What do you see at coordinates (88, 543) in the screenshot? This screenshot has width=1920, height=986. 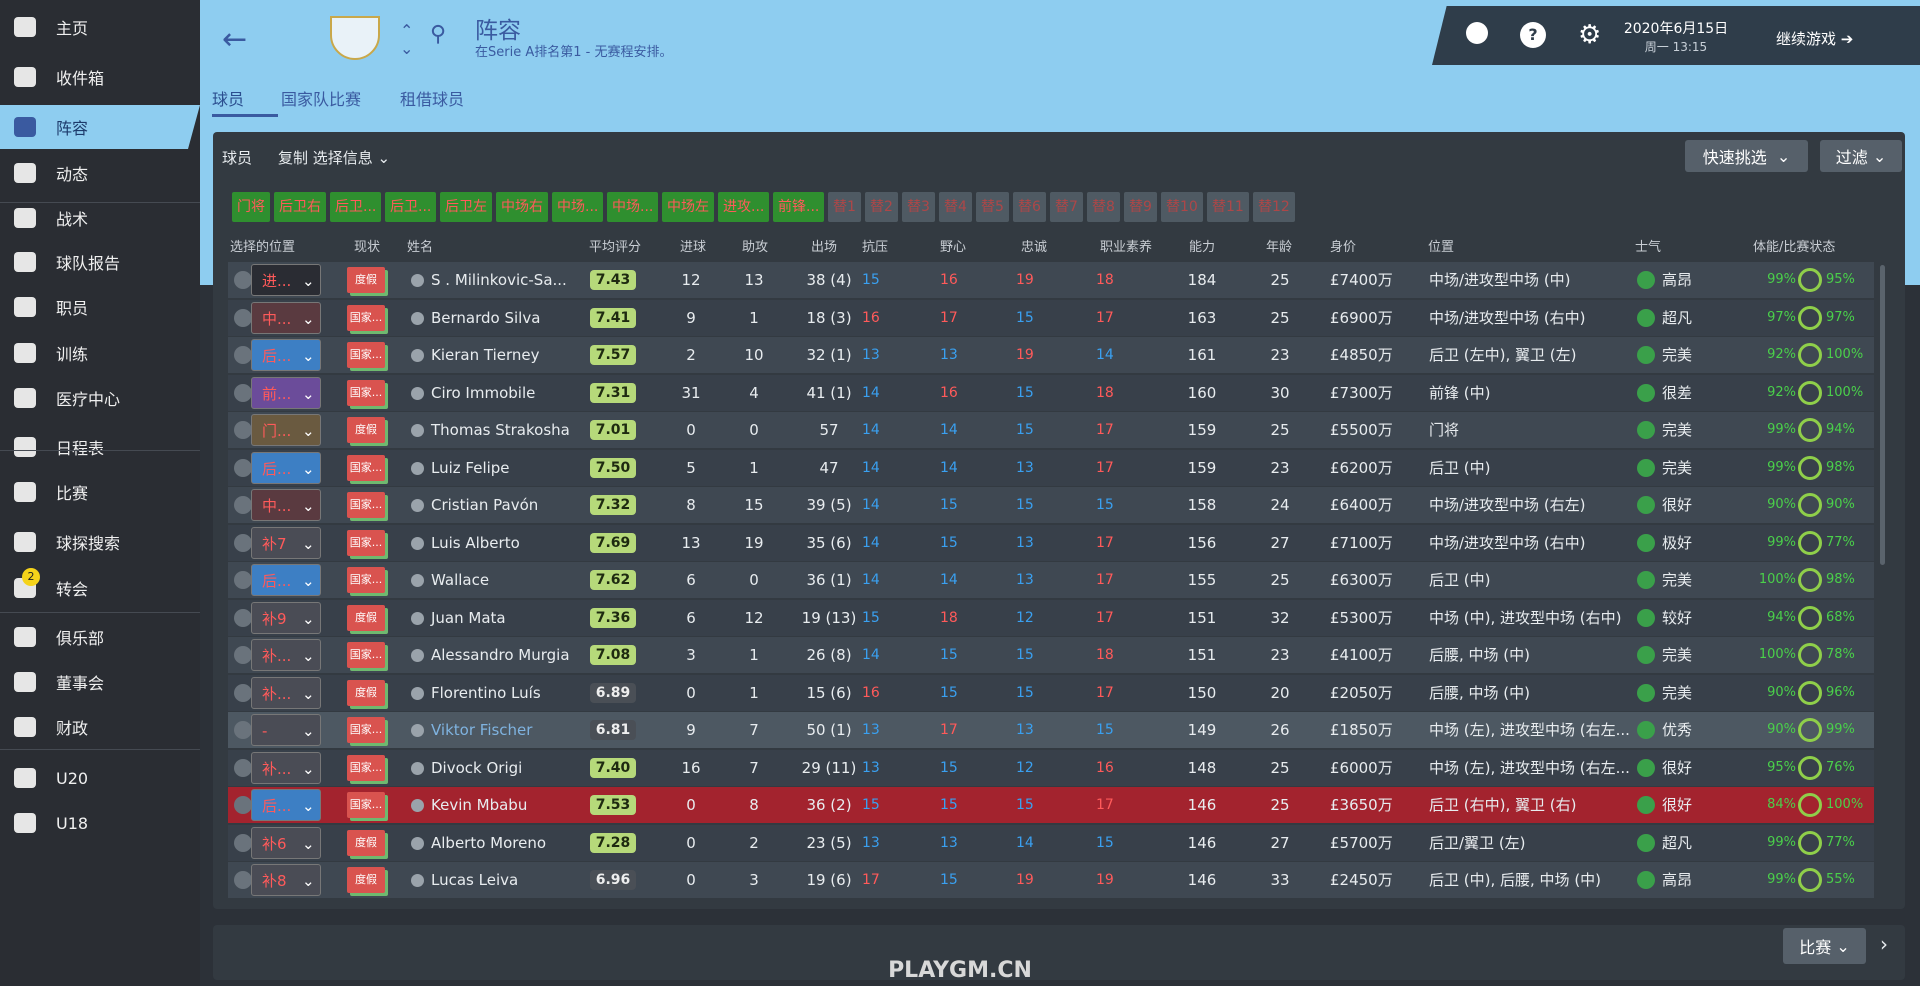 I see `nav-label: 球探搜索` at bounding box center [88, 543].